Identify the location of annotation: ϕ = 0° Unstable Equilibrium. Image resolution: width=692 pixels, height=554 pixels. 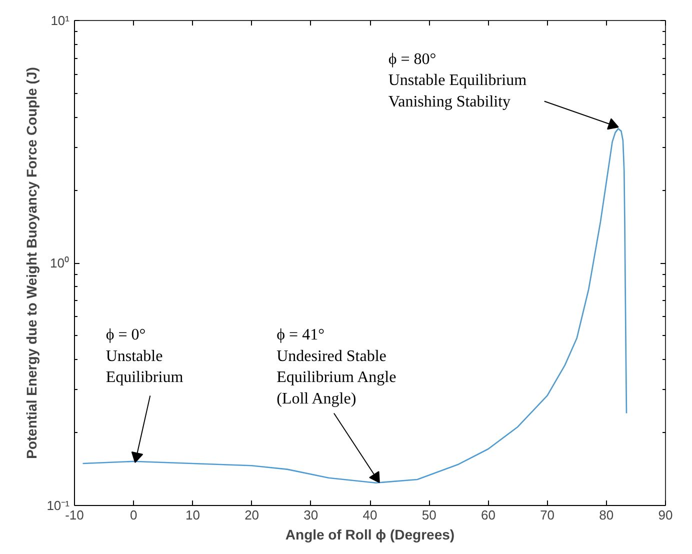
(145, 356).